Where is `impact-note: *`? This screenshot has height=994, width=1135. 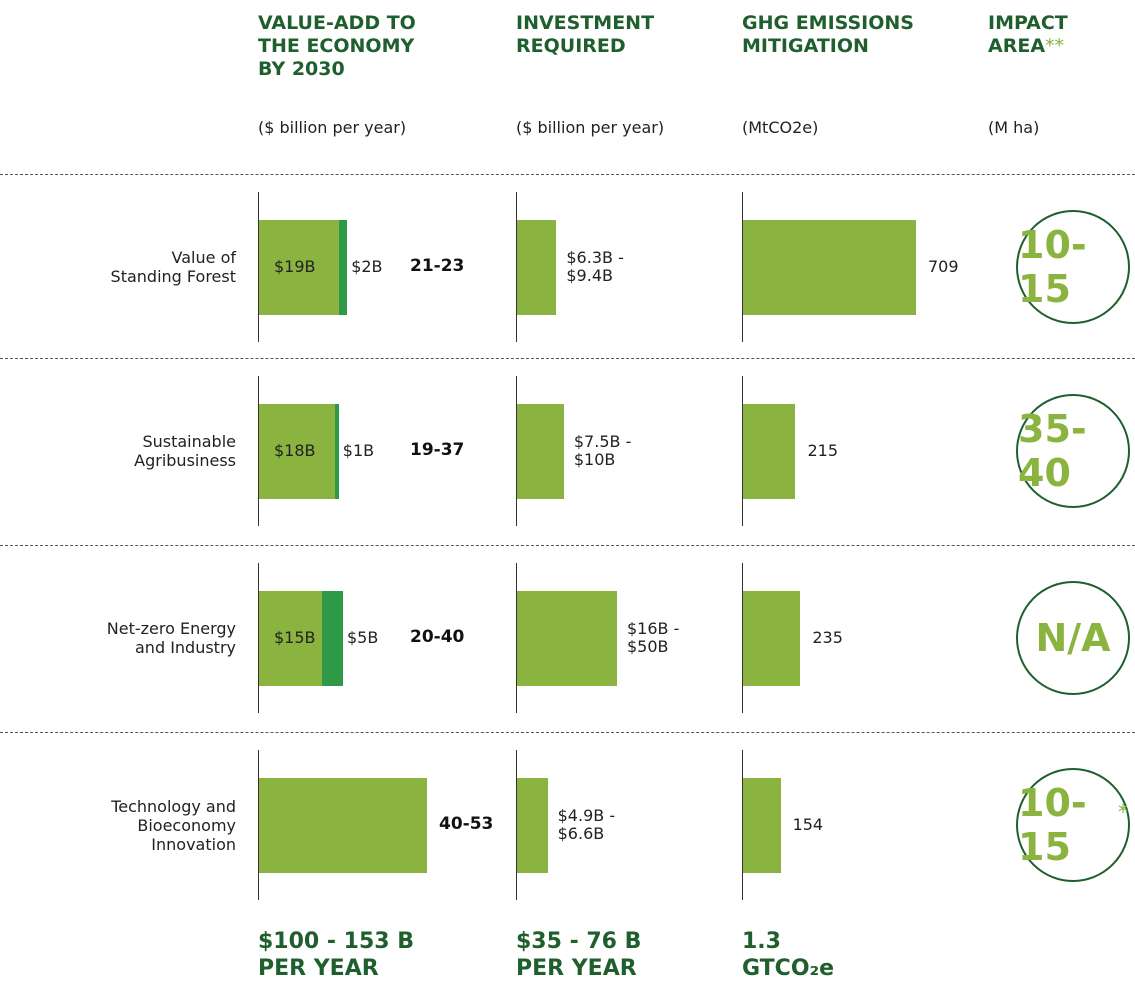
impact-note: * is located at coordinates (1123, 812).